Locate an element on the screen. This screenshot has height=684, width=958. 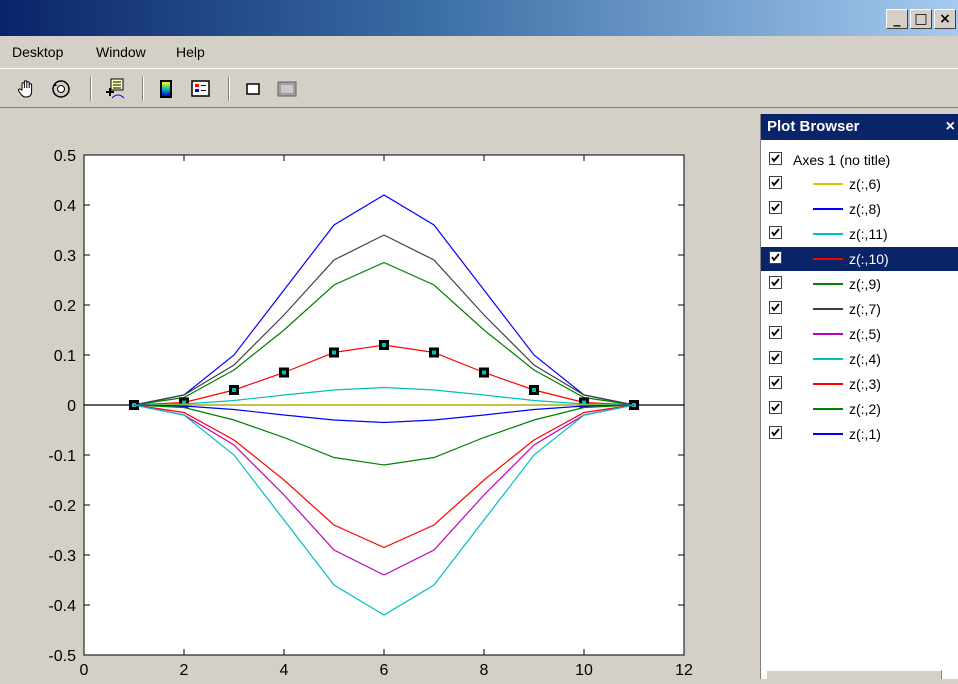
plot-browser-line-item: z(:,2) is located at coordinates (859, 409).